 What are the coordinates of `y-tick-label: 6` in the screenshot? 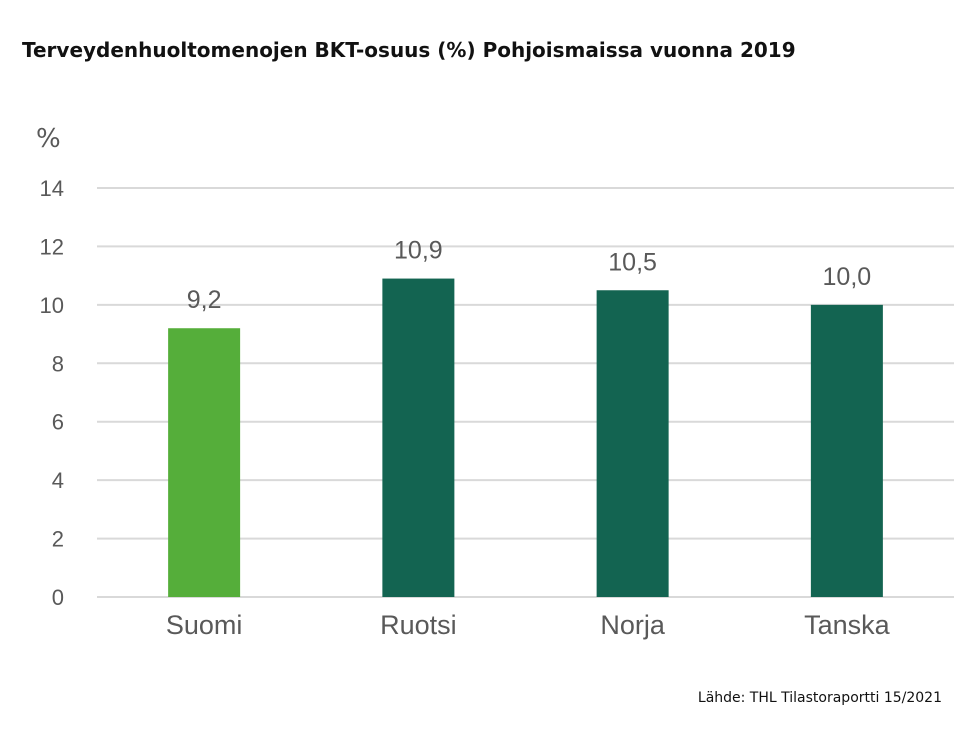 It's located at (58, 422).